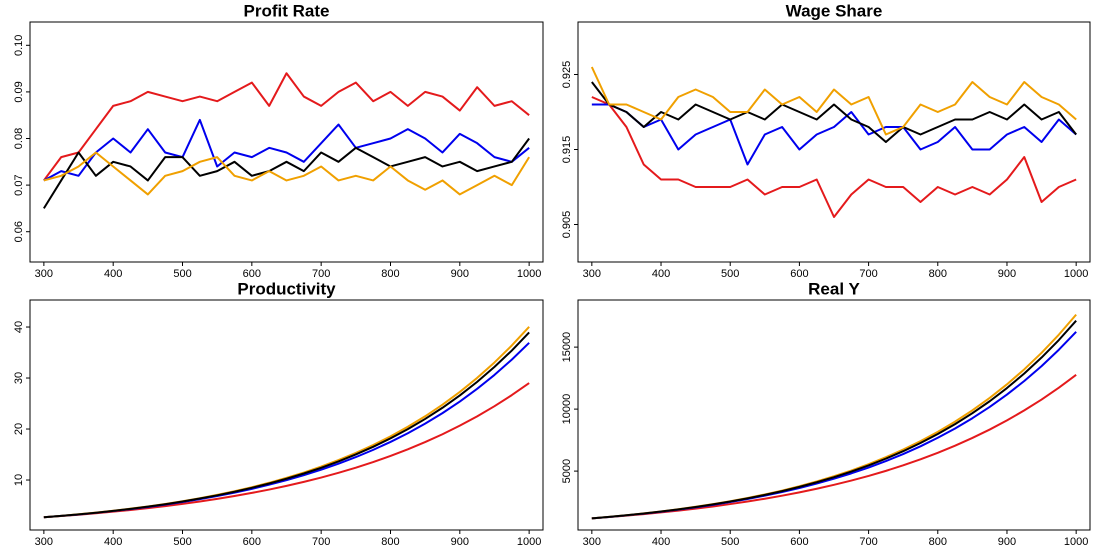 Image resolution: width=1093 pixels, height=554 pixels. I want to click on chart-title: Productivity, so click(286, 288).